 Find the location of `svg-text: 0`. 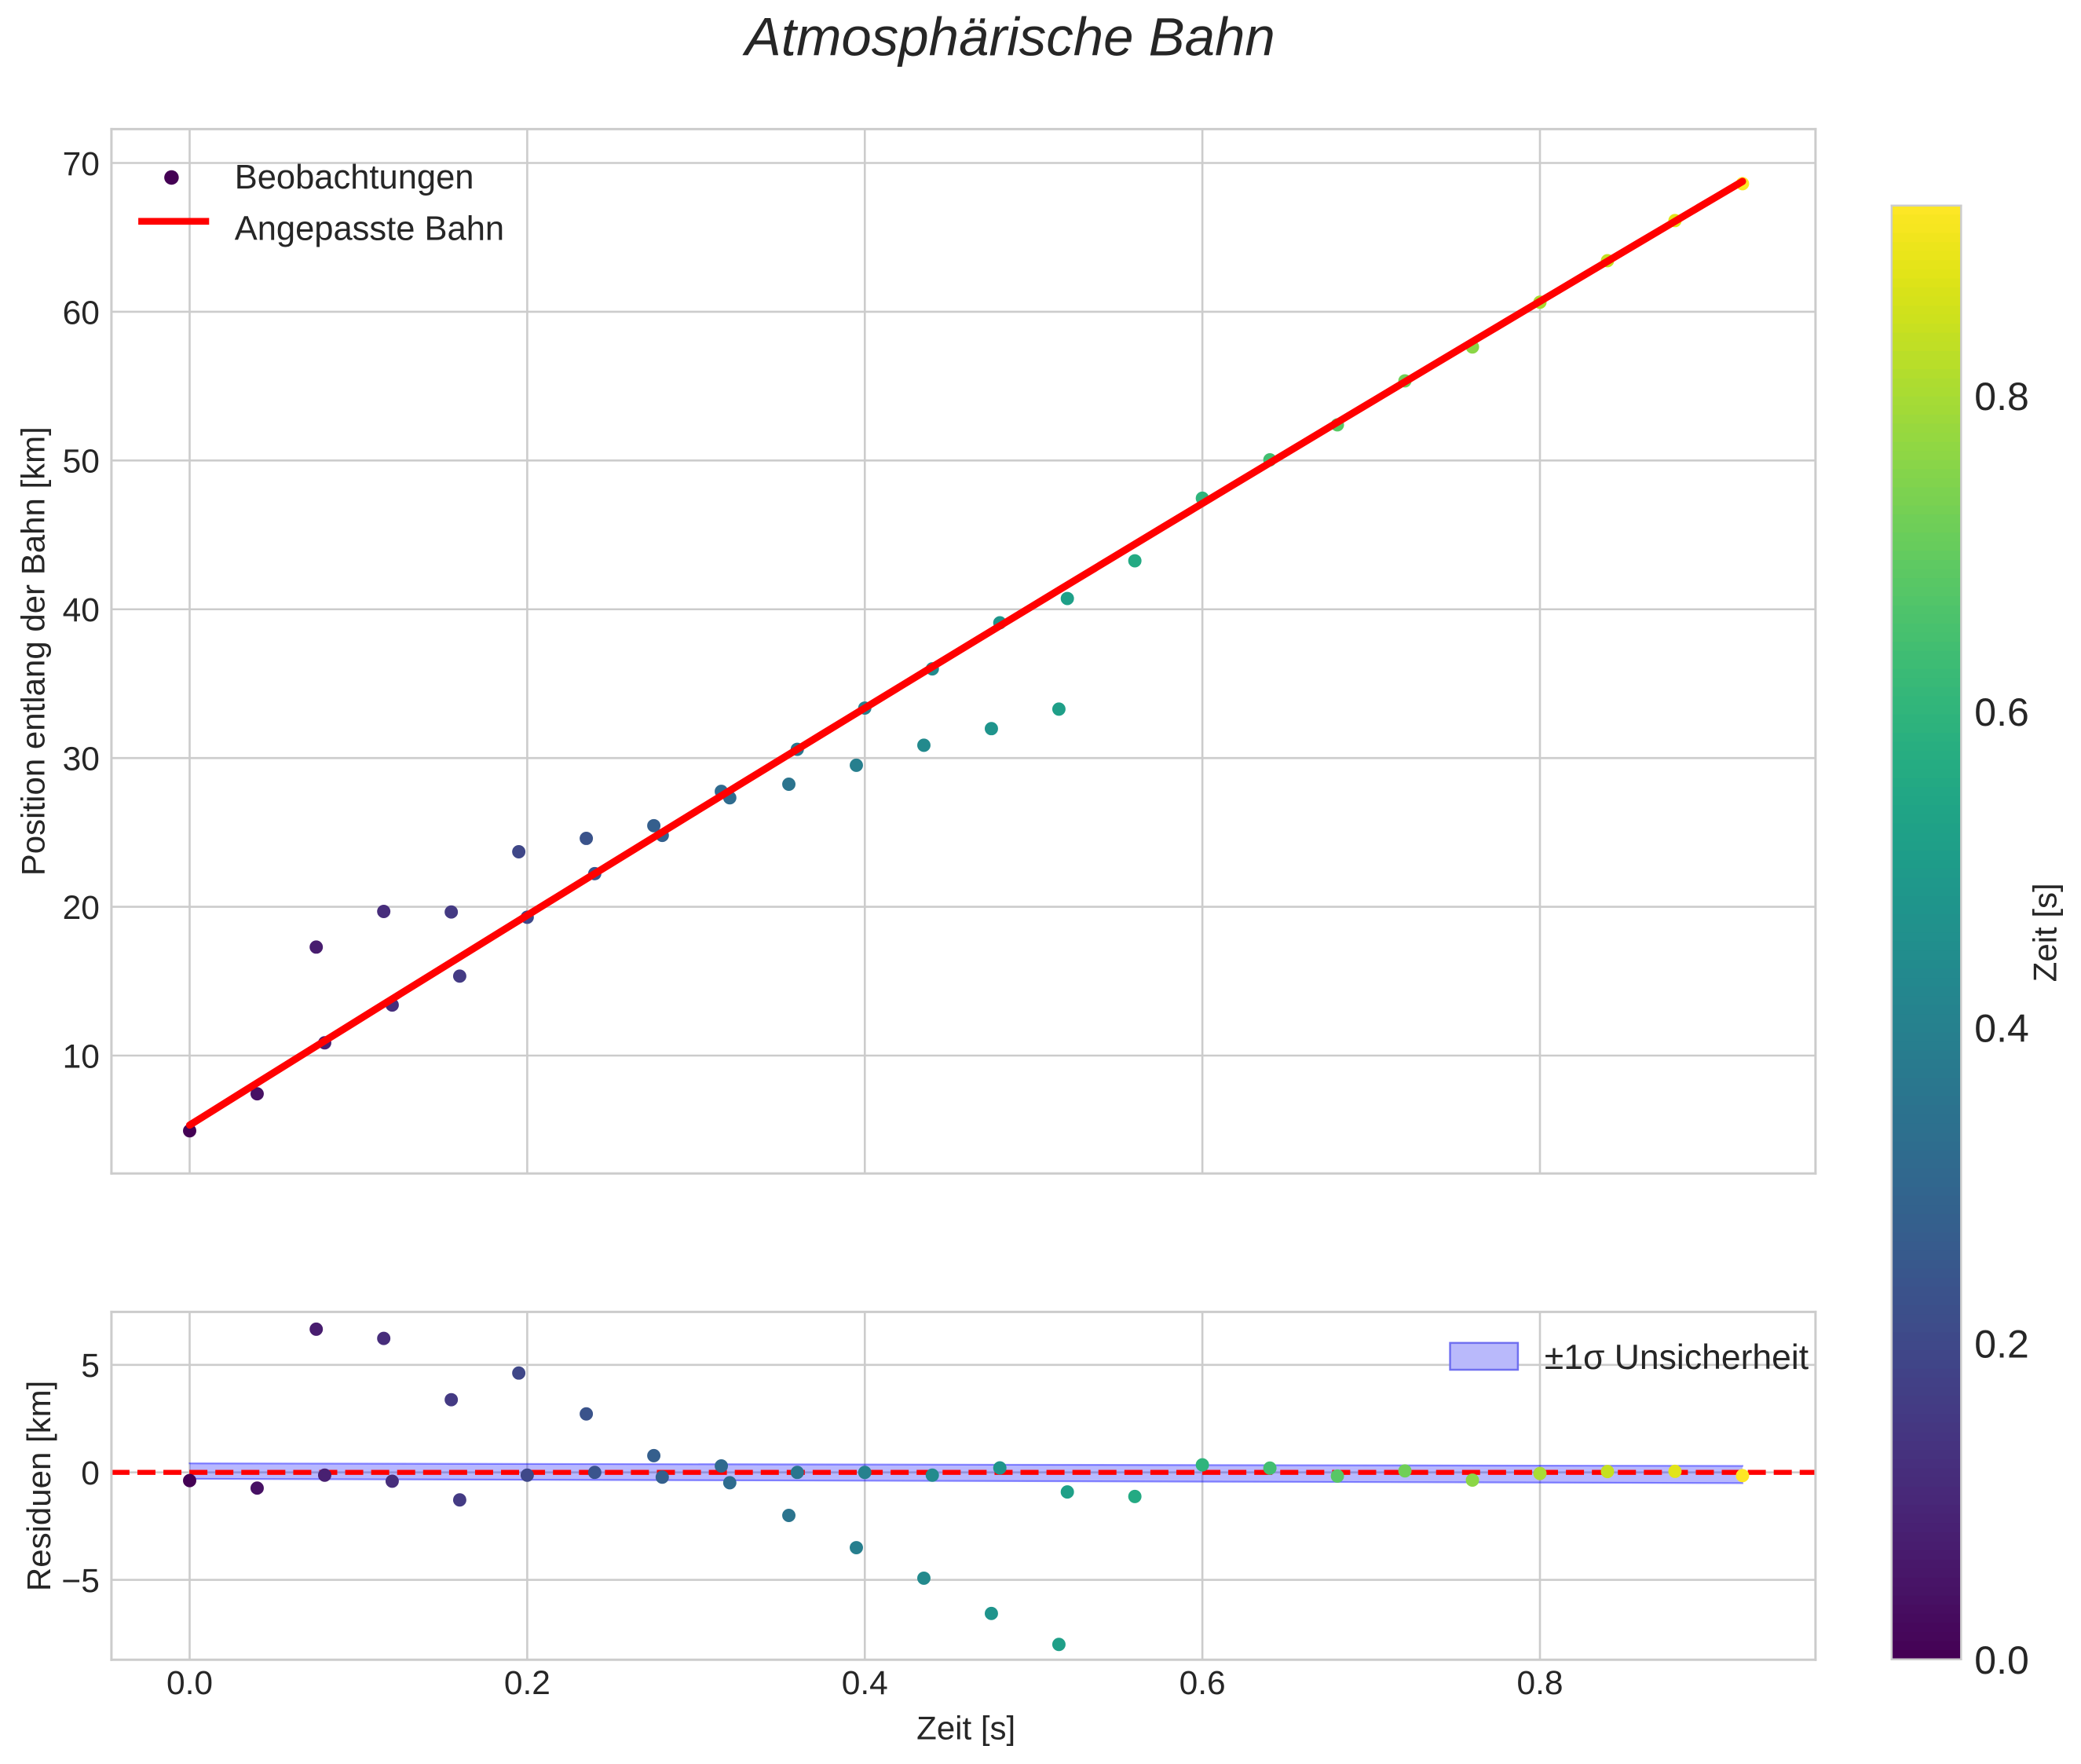

svg-text: 0 is located at coordinates (90, 1474).